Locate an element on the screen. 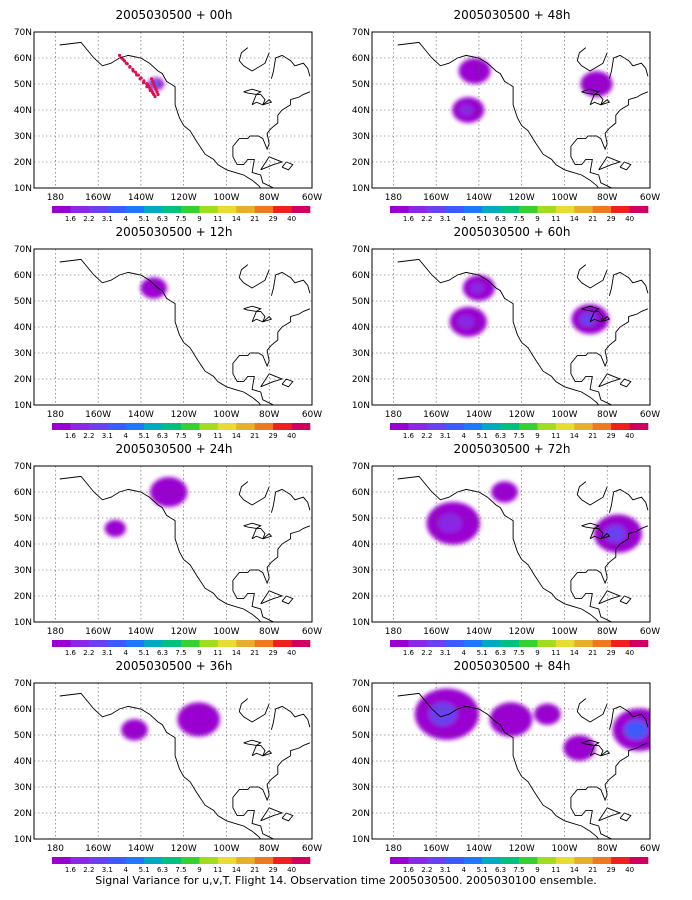  colorbar-label: 40 is located at coordinates (291, 436).